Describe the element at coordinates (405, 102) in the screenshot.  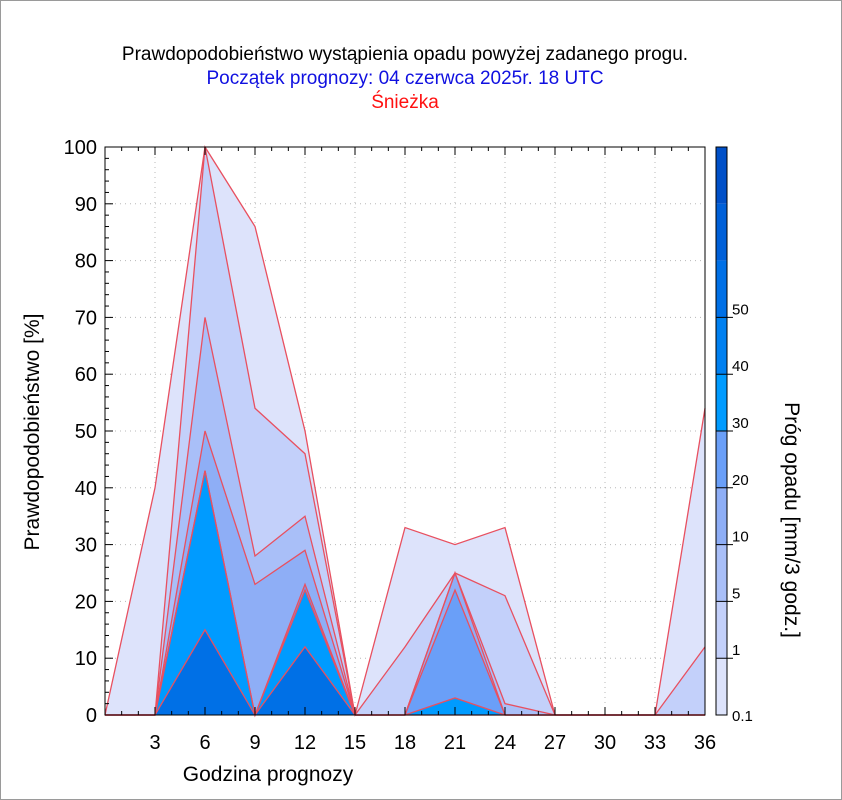
I see `location-label: Śnieżka` at that location.